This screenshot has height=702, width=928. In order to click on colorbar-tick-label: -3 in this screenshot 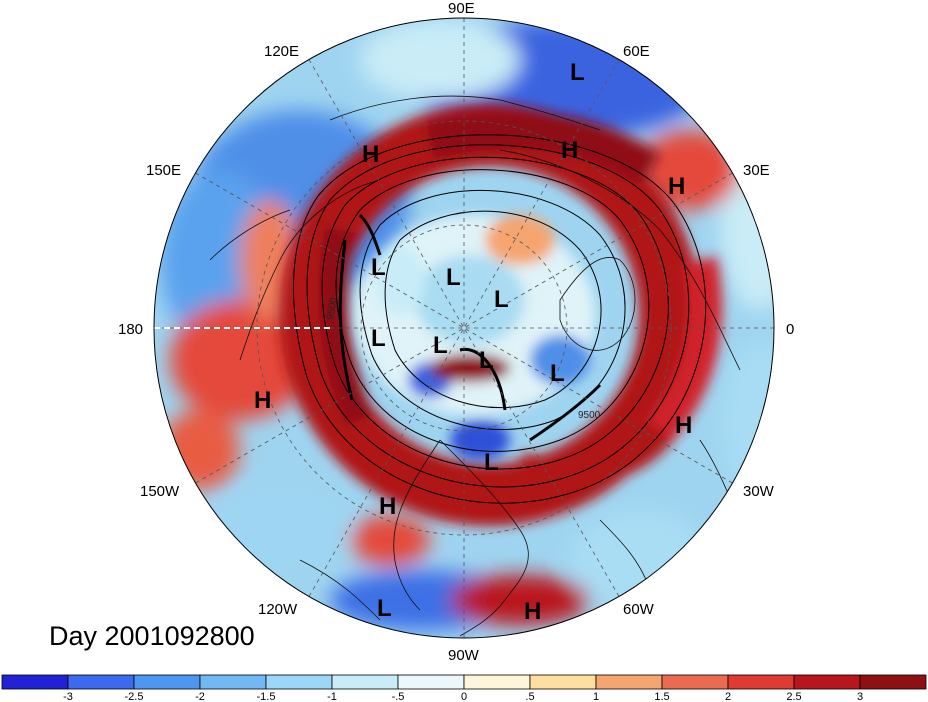, I will do `click(68, 696)`.